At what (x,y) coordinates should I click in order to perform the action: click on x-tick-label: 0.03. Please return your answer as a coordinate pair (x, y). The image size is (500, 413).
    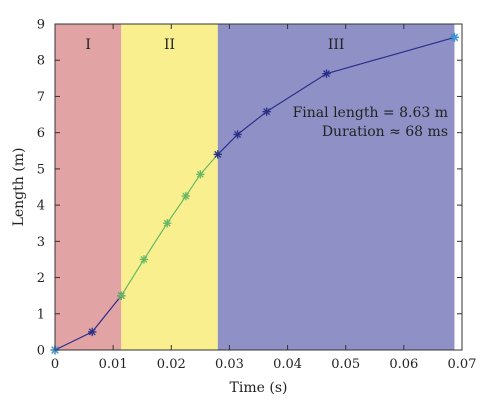
    Looking at the image, I should click on (229, 364).